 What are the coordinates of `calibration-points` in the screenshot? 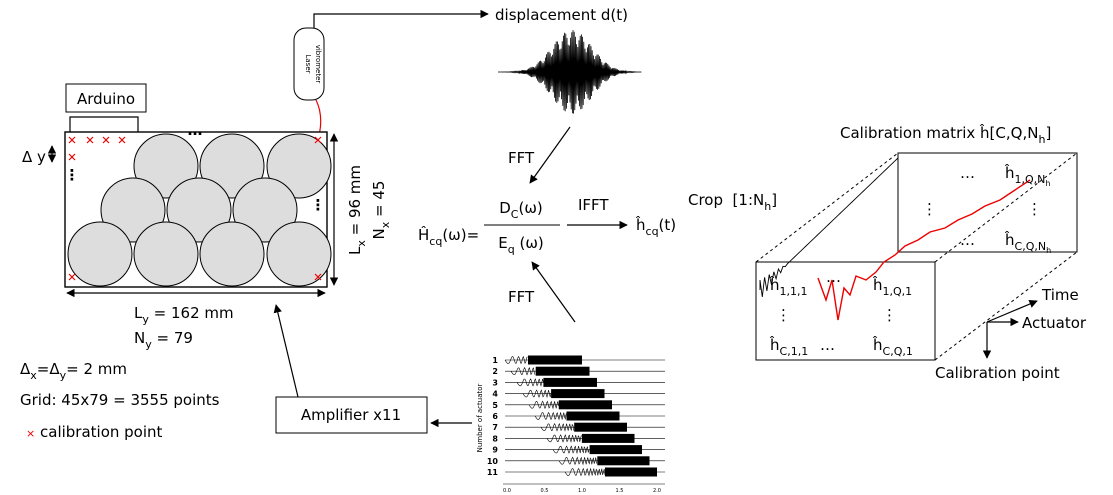 It's located at (195, 208).